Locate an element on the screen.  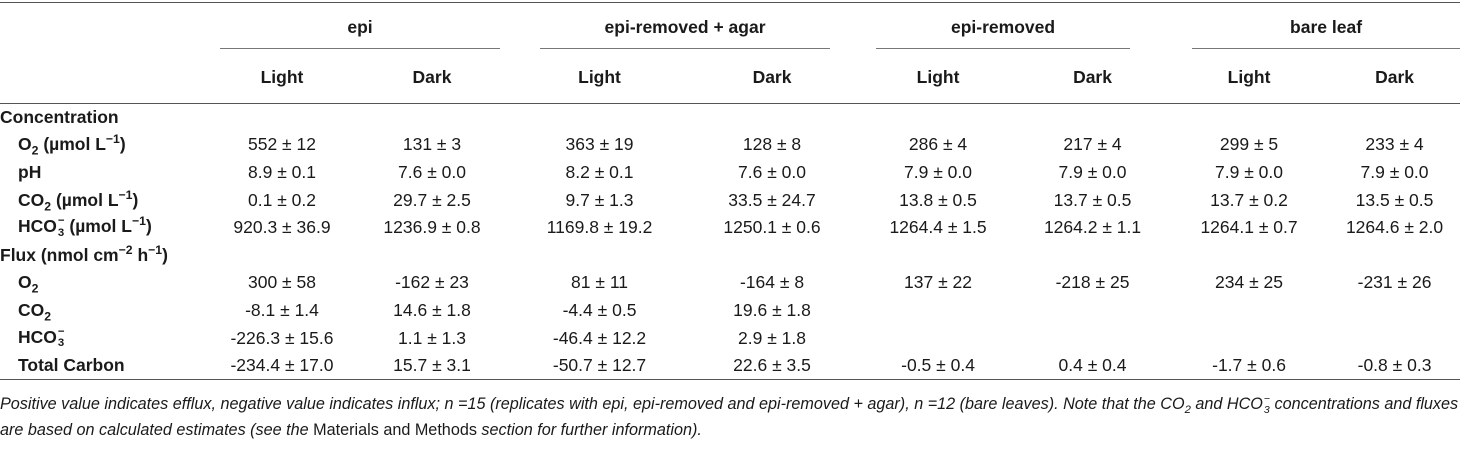
text-run: Materials and Methods is located at coordinates (395, 429).